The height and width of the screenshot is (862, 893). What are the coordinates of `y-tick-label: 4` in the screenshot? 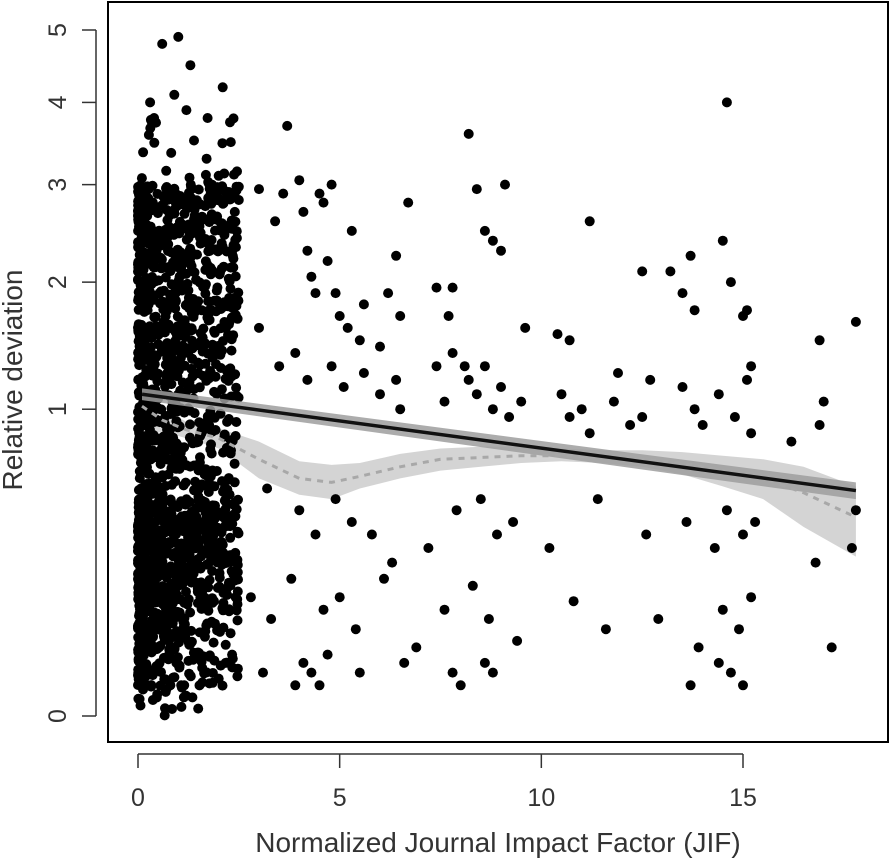 It's located at (58, 102).